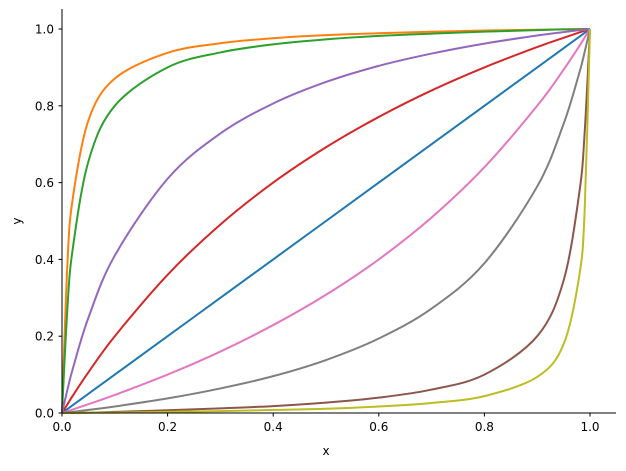  Describe the element at coordinates (378, 427) in the screenshot. I see `x-tick-label: 0.6` at that location.